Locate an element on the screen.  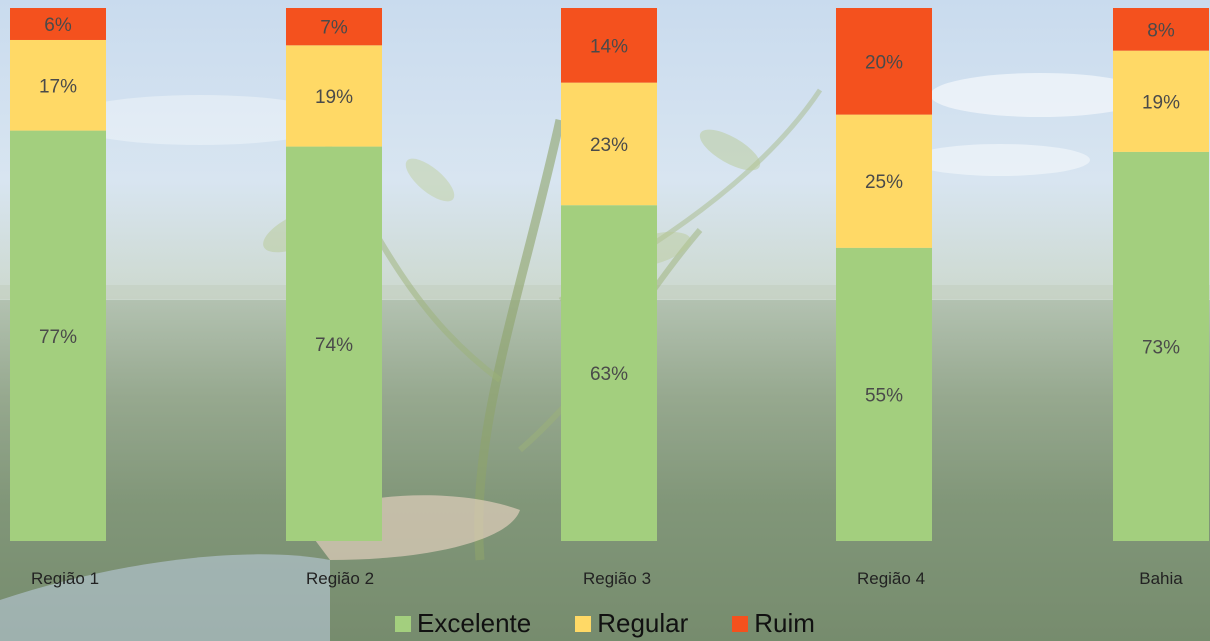
bar-segment-ruim-bahia is located at coordinates (1161, 29).